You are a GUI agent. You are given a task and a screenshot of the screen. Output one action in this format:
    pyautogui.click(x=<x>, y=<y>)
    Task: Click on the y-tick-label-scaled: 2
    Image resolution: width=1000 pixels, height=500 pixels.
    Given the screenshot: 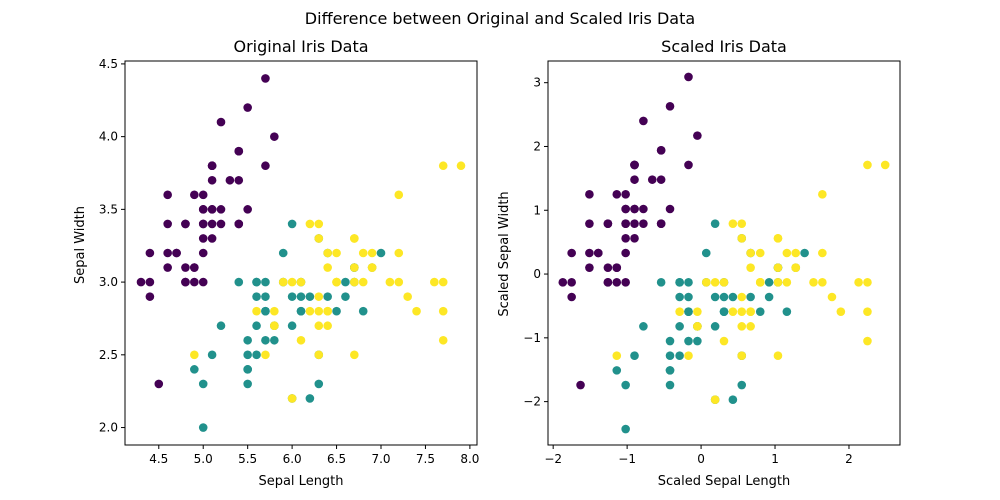 What is the action you would take?
    pyautogui.click(x=537, y=146)
    